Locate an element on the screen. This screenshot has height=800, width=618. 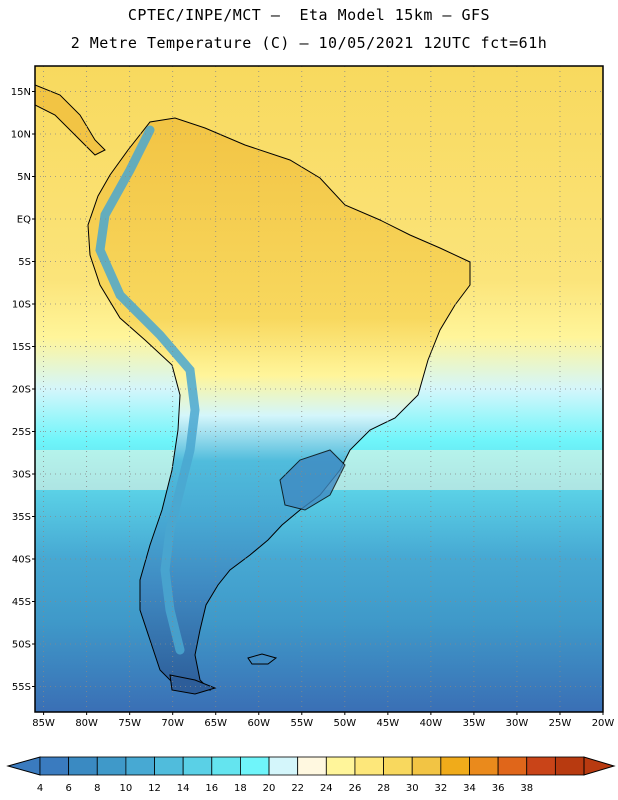
lon-label: 70W is located at coordinates (172, 723).